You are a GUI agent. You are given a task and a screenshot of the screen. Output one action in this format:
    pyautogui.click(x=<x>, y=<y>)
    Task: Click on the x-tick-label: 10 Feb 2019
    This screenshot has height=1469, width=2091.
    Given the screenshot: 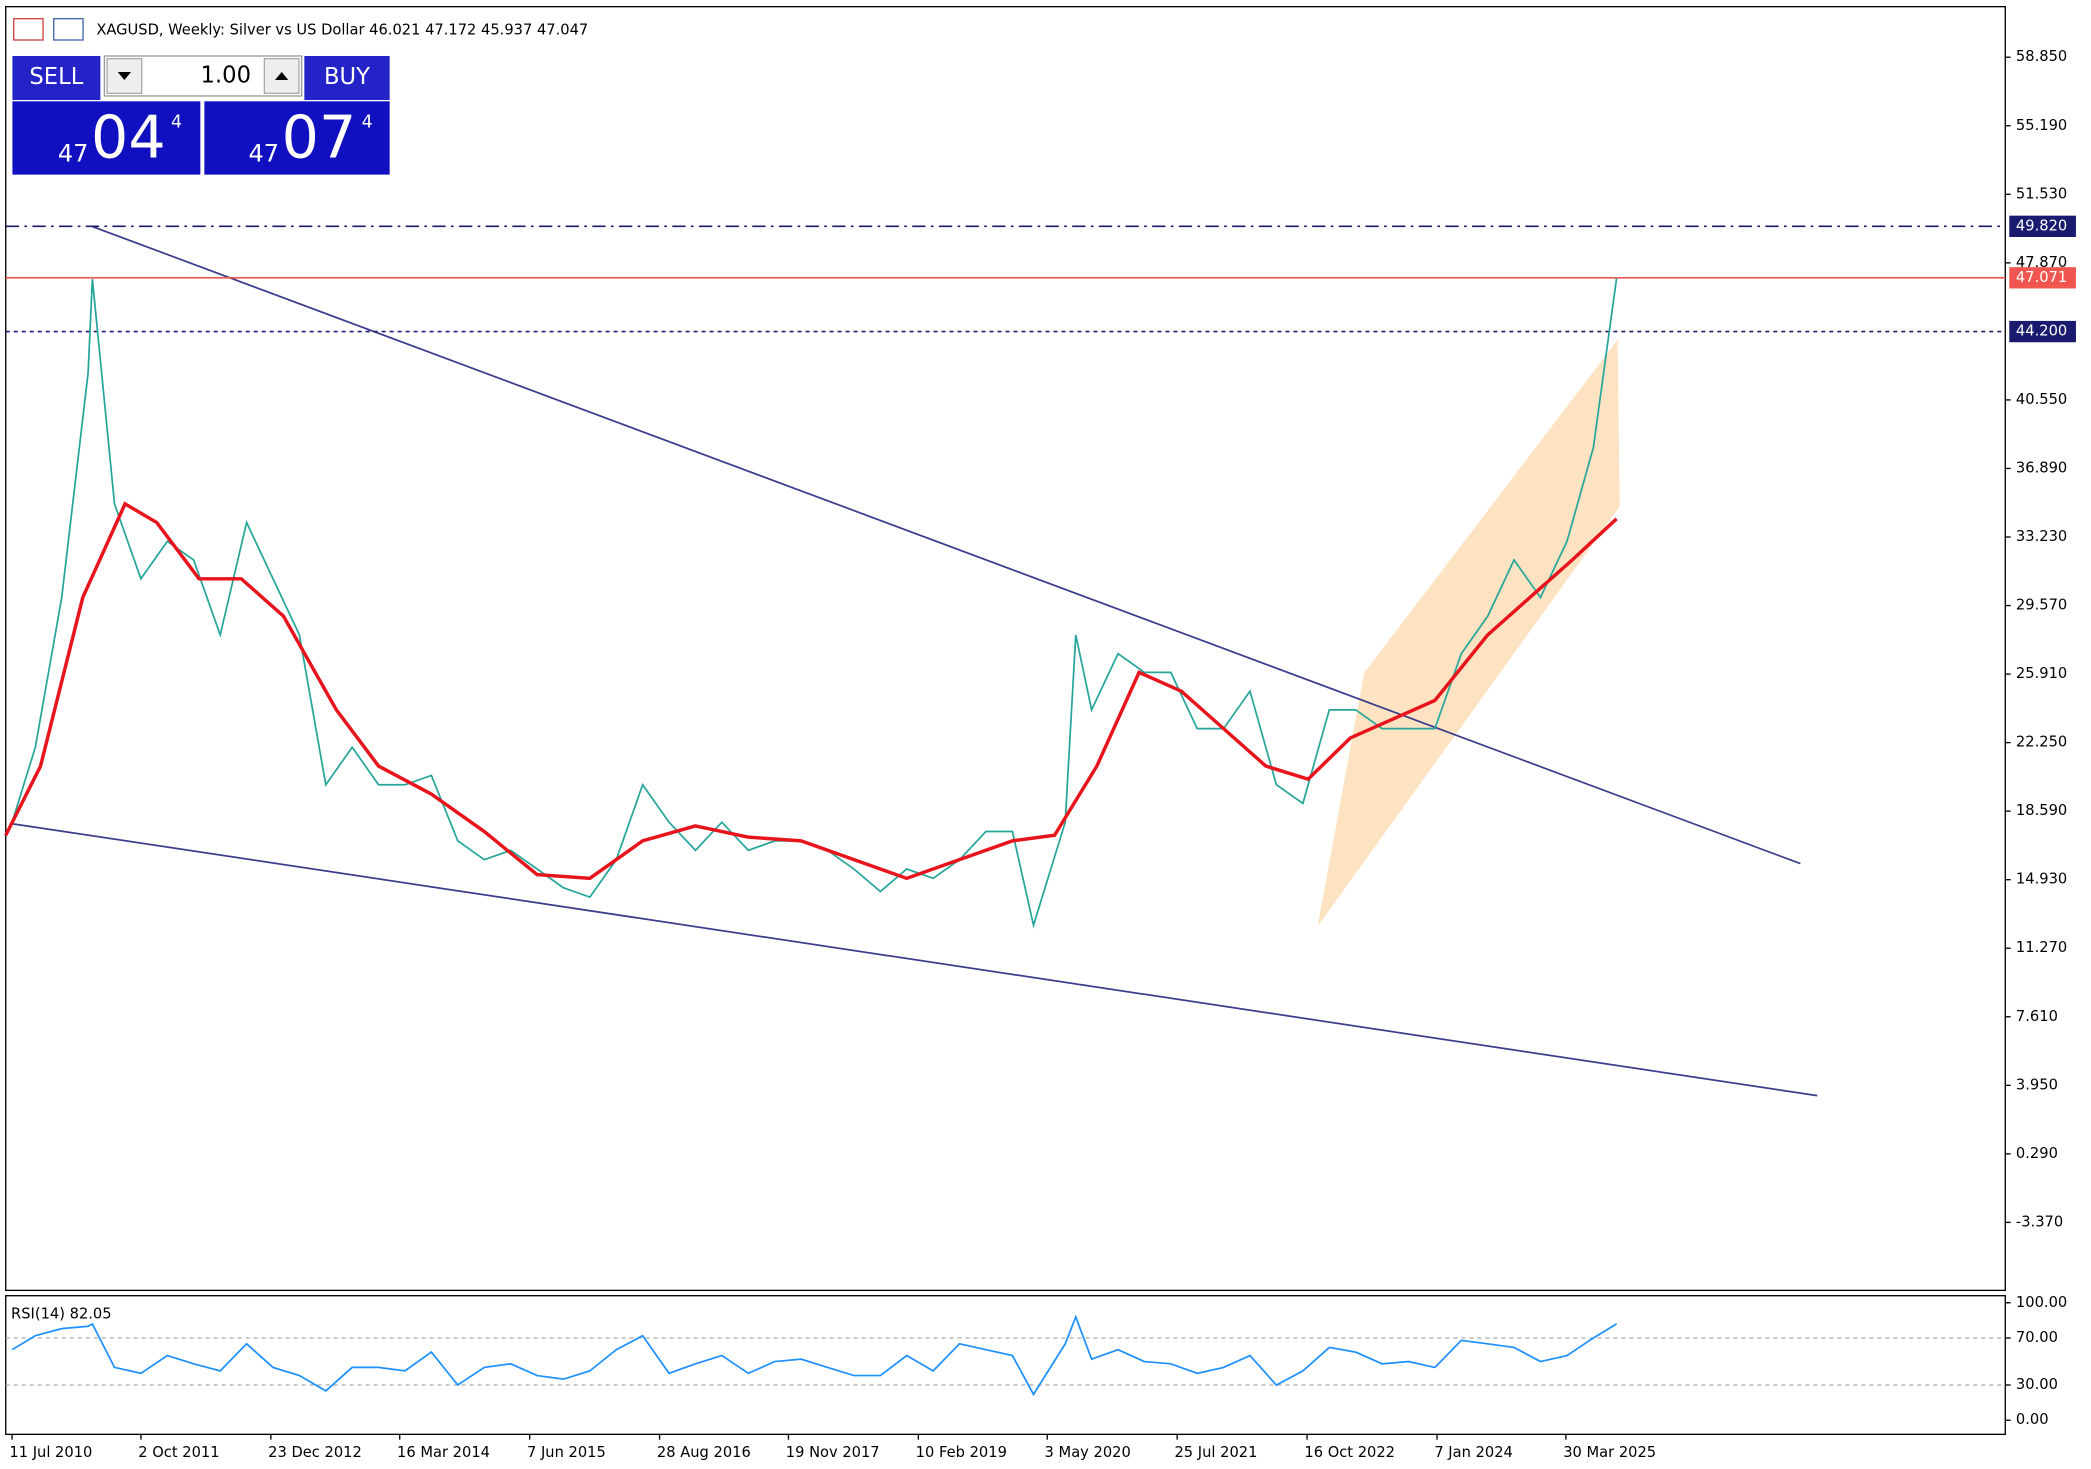 What is the action you would take?
    pyautogui.click(x=961, y=1452)
    